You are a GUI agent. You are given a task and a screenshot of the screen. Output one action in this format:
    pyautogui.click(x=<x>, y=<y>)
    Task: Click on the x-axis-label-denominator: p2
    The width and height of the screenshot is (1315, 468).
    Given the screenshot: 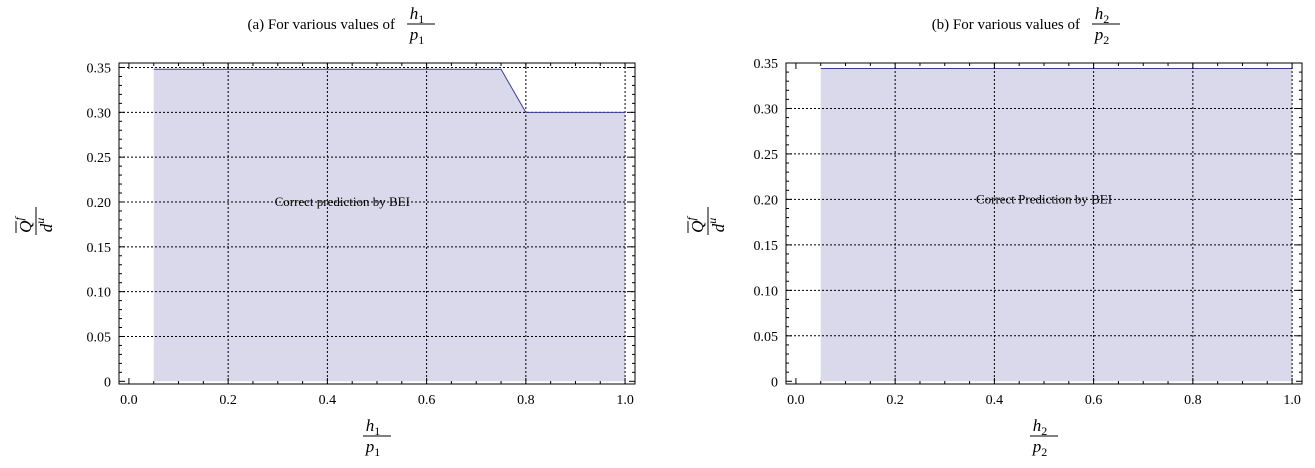 What is the action you would take?
    pyautogui.click(x=1040, y=448)
    